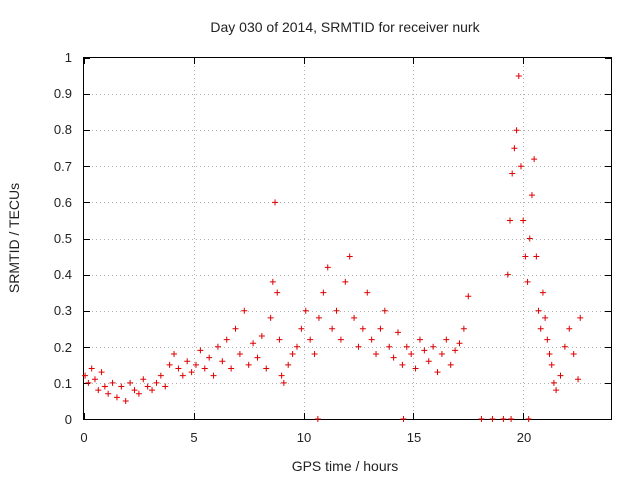 Image resolution: width=640 pixels, height=480 pixels. Describe the element at coordinates (193, 437) in the screenshot. I see `x-tick-label: 5` at that location.